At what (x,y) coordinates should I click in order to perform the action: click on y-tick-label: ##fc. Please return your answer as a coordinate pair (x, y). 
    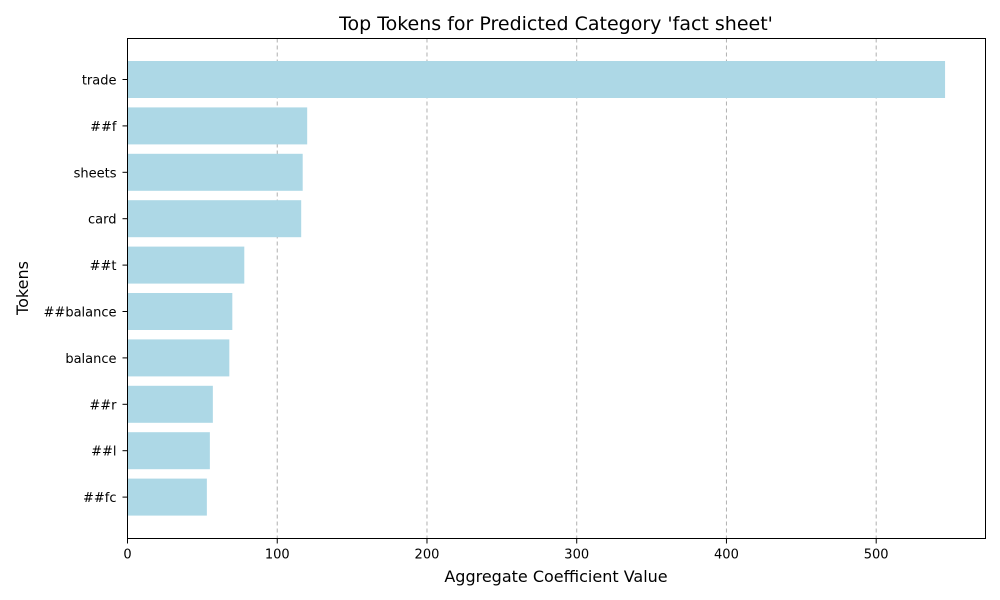
    Looking at the image, I should click on (100, 498).